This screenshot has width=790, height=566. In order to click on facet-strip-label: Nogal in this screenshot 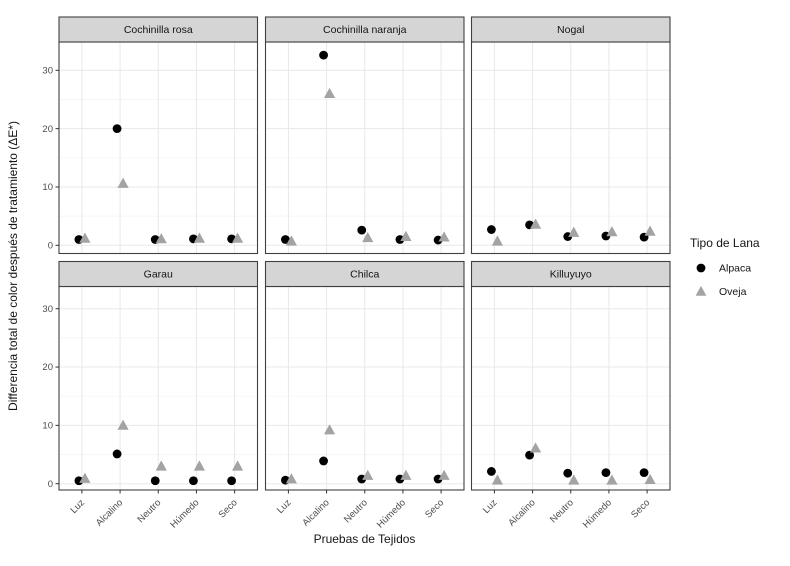, I will do `click(570, 30)`.